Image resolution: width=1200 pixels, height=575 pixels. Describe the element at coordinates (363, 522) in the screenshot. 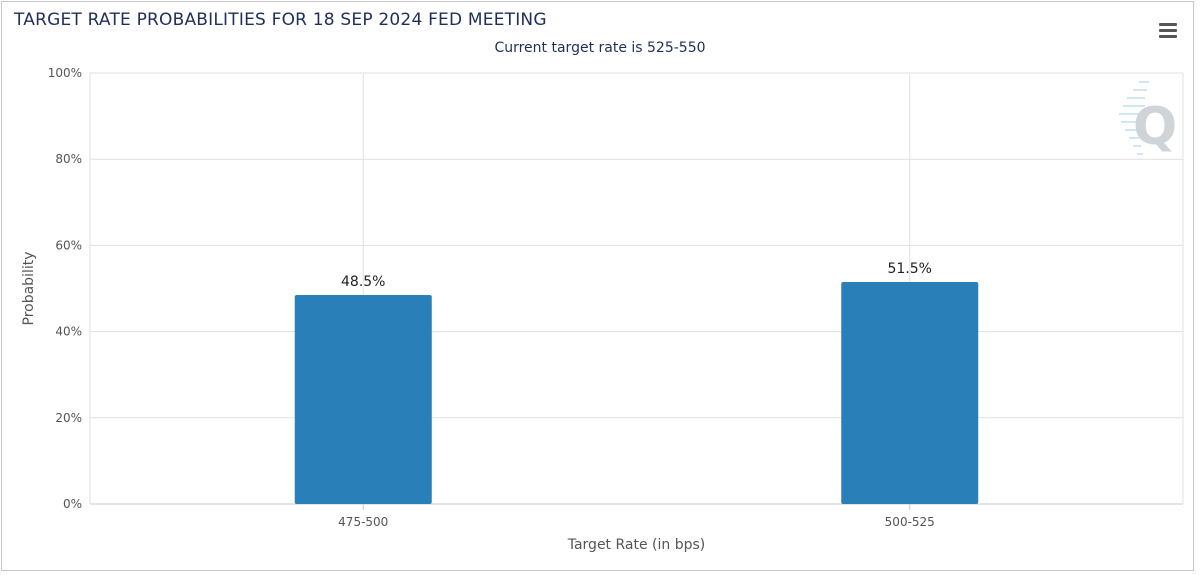

I see `x-tick-label: 475-500` at that location.